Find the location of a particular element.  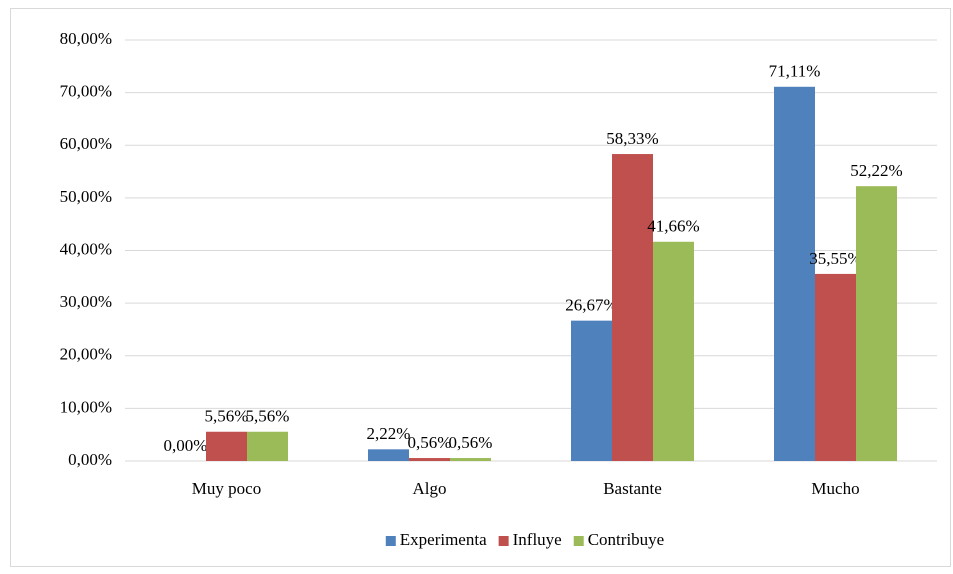

y-tick-label: 50,00% is located at coordinates (86, 196).